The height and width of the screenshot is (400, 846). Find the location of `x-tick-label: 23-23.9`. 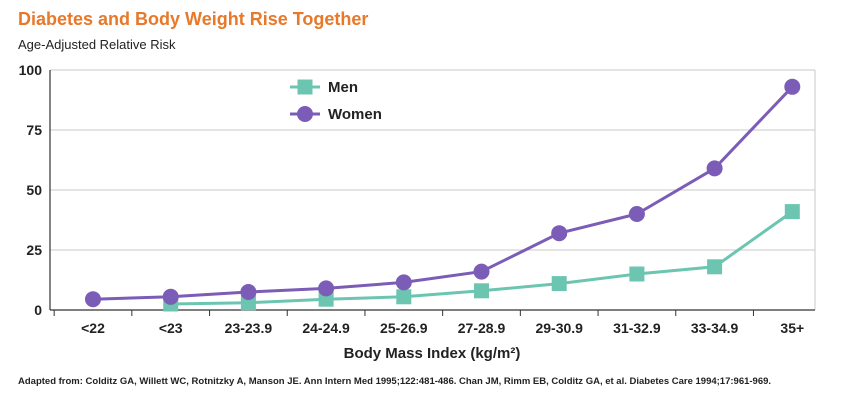

x-tick-label: 23-23.9 is located at coordinates (249, 328).